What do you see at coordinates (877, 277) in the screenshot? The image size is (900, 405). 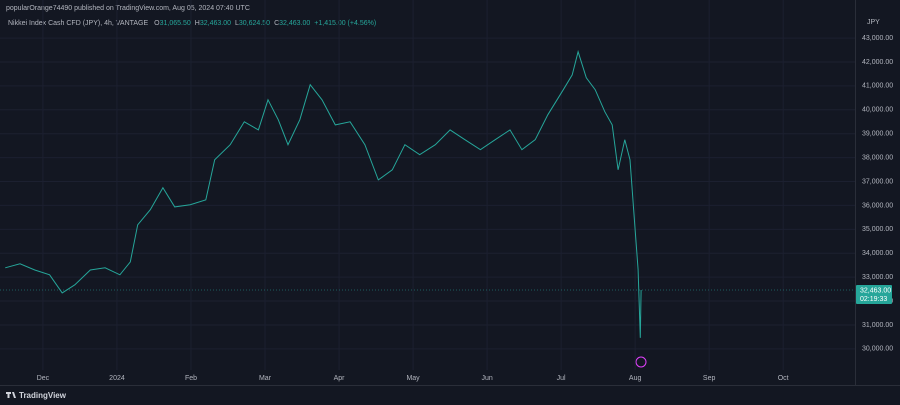 I see `y-tick-label: 33,000.00` at bounding box center [877, 277].